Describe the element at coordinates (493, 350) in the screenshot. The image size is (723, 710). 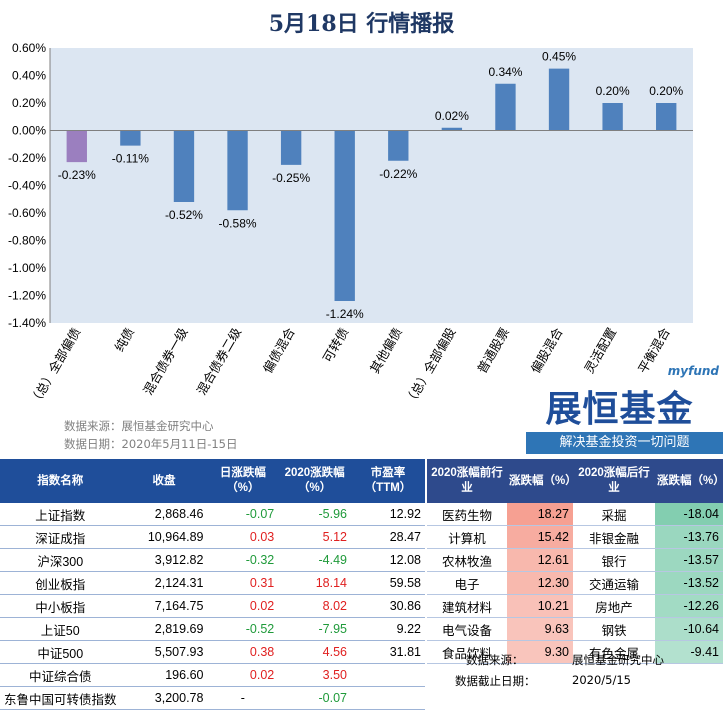
I see `x-tick-label: 普通股票` at that location.